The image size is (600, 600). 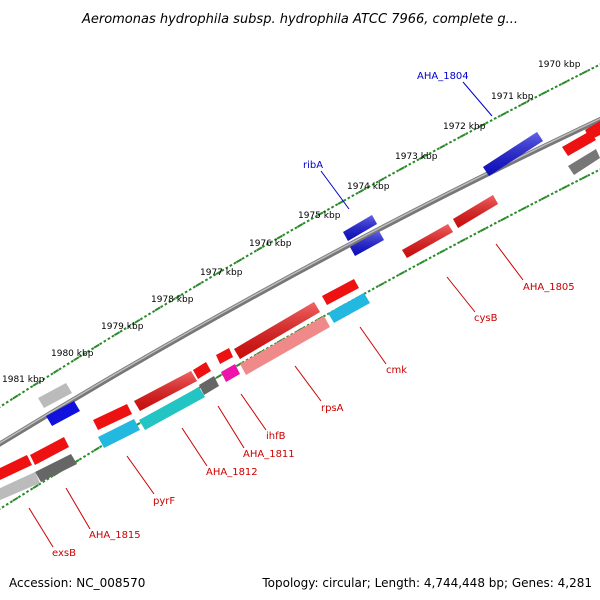 I want to click on gene-label-AHA_1804: AHA_1804, so click(x=443, y=76).